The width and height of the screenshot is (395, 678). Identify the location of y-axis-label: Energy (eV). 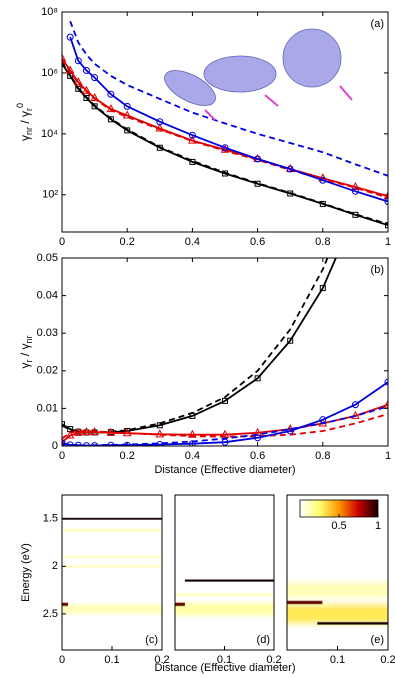
(26, 572).